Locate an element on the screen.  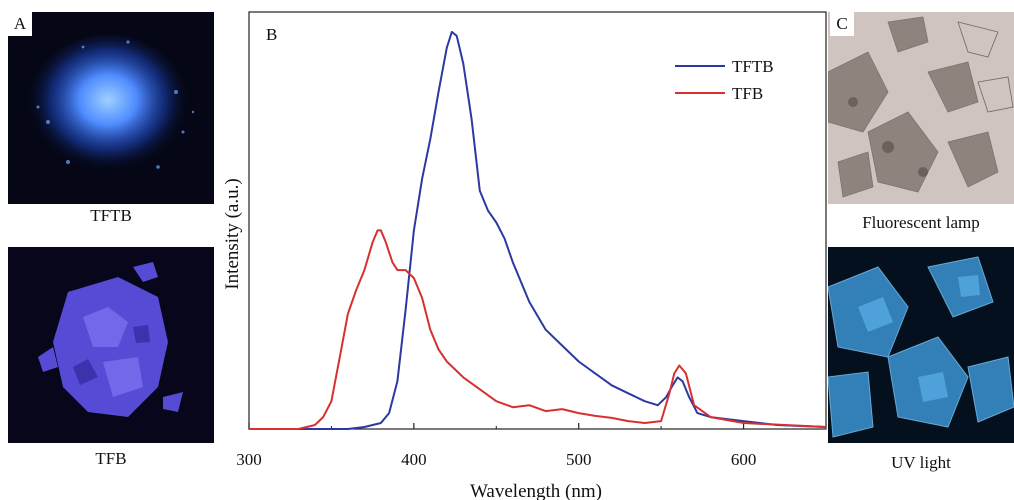
legend-label-tftb: TFTB is located at coordinates (753, 66).